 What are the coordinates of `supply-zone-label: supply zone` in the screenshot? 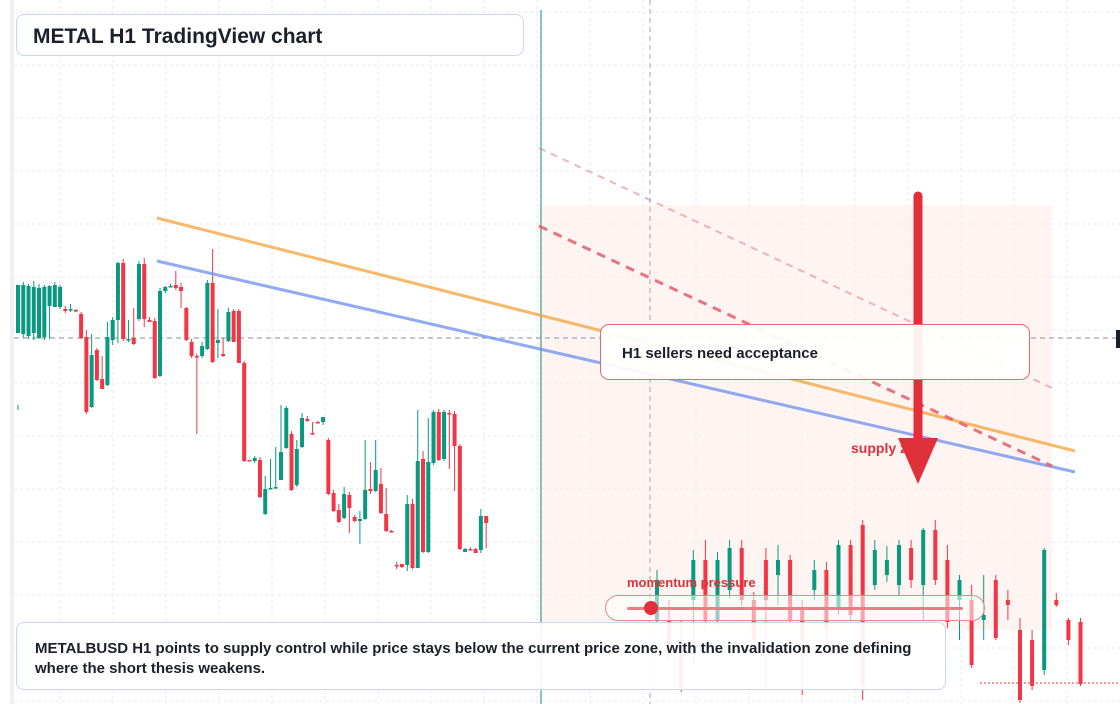 It's located at (891, 448).